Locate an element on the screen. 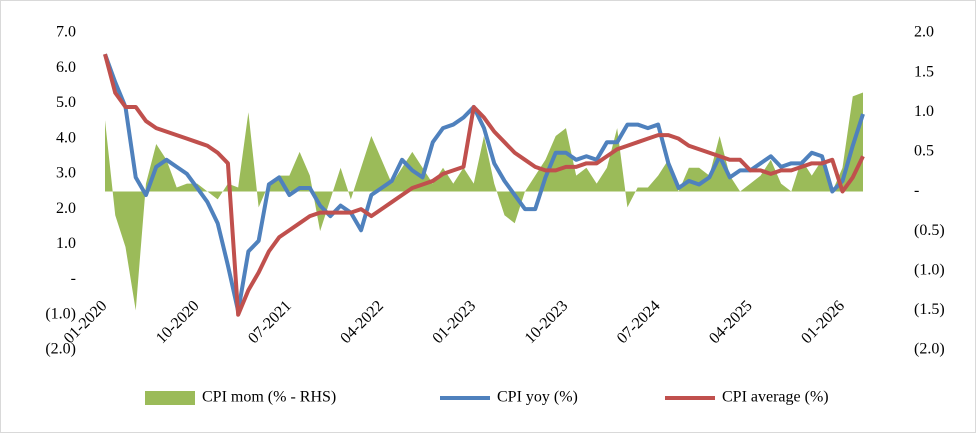 This screenshot has width=976, height=433. y-tick-label: 2.0 is located at coordinates (66, 208).